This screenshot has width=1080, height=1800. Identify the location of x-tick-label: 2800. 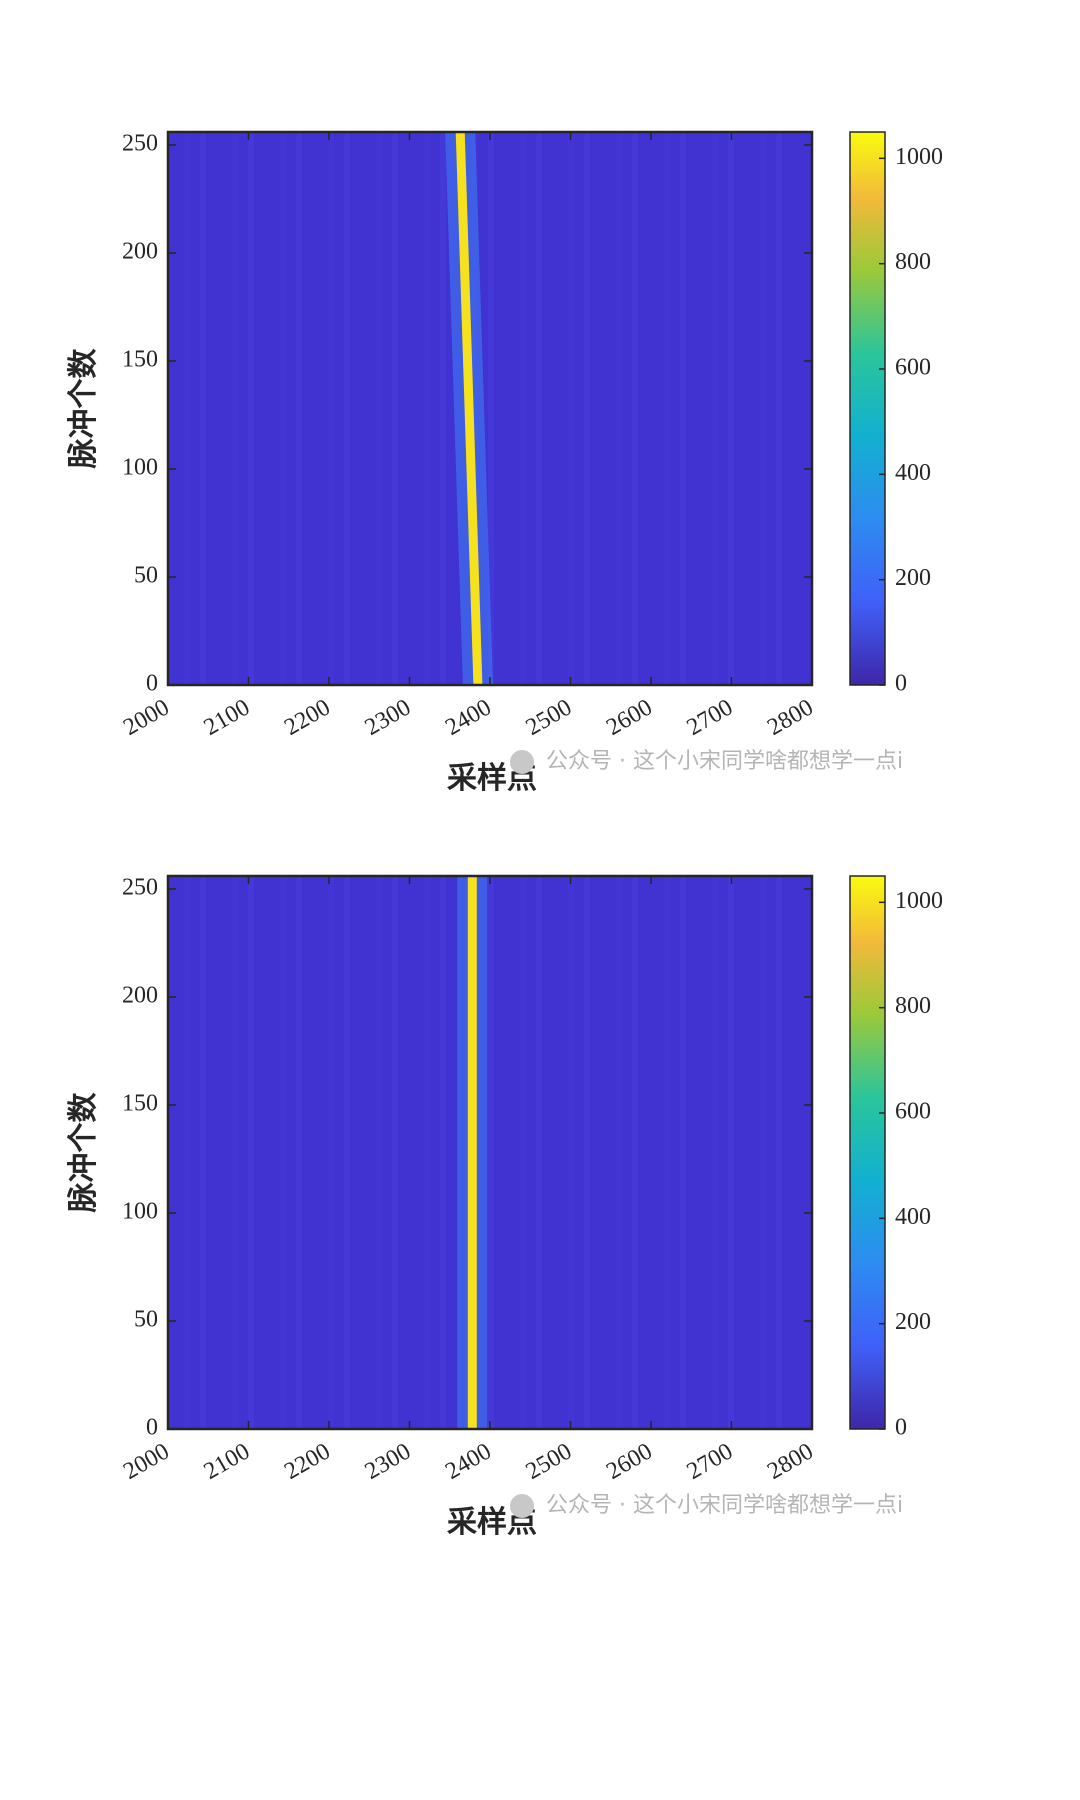
(790, 1461).